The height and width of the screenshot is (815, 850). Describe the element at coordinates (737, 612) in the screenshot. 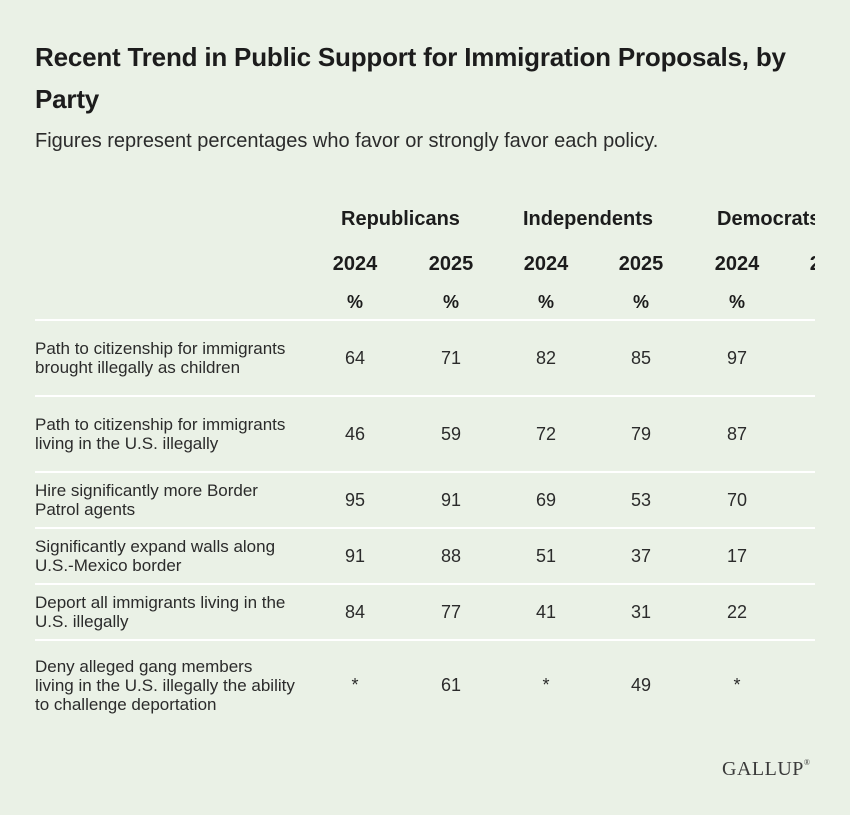

I see `table-cell: 22` at that location.